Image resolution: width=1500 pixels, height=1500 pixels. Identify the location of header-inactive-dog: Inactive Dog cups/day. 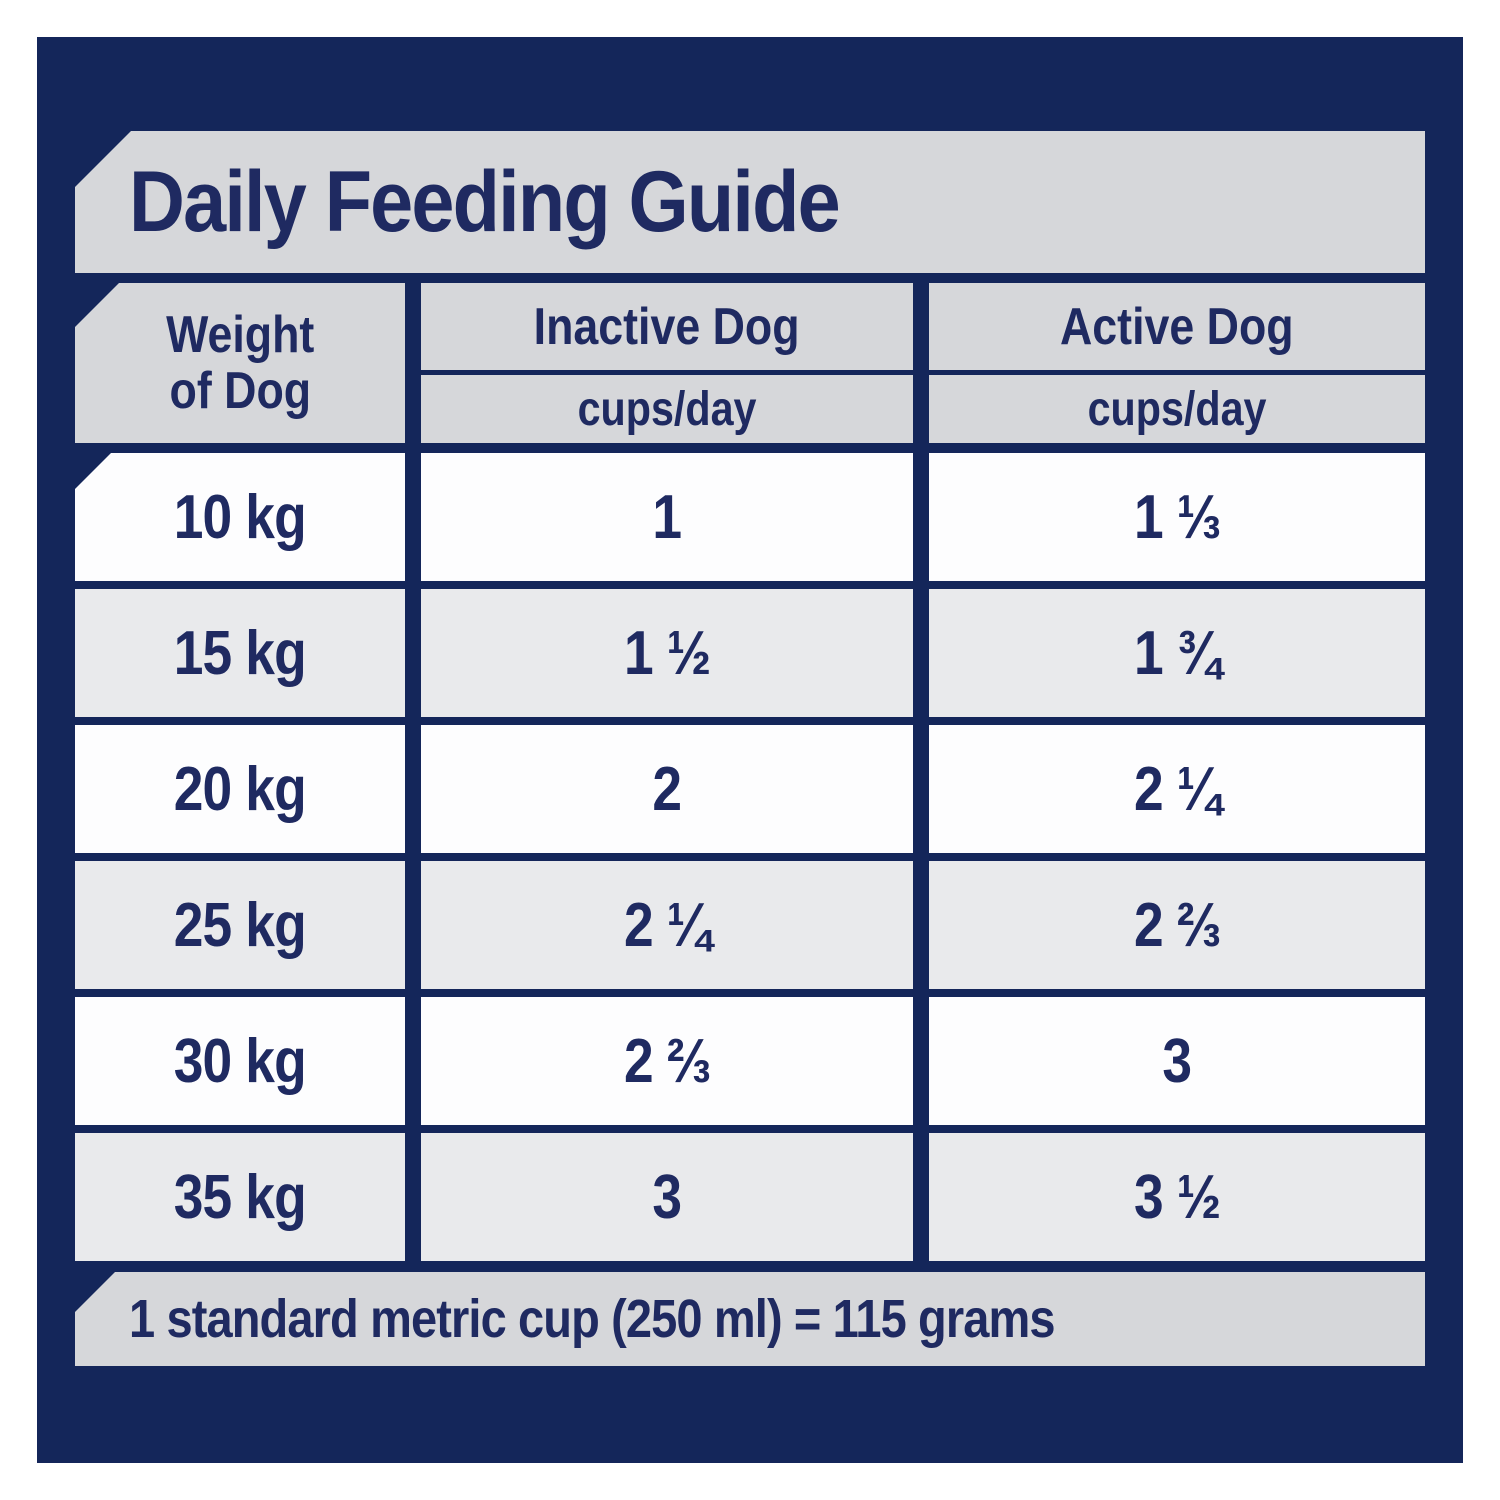
(667, 363).